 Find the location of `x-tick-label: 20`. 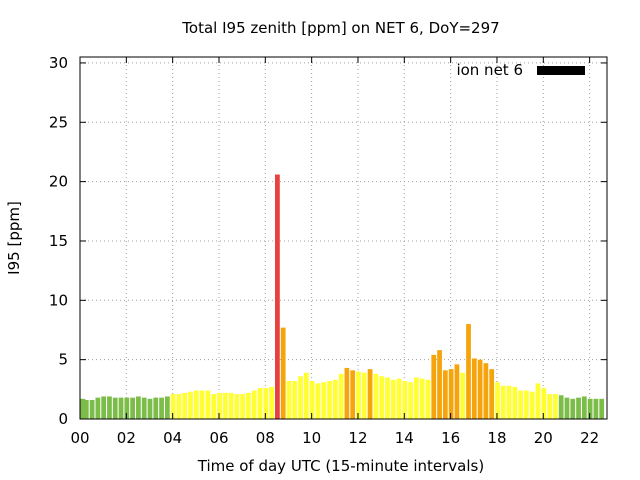

x-tick-label: 20 is located at coordinates (543, 438).